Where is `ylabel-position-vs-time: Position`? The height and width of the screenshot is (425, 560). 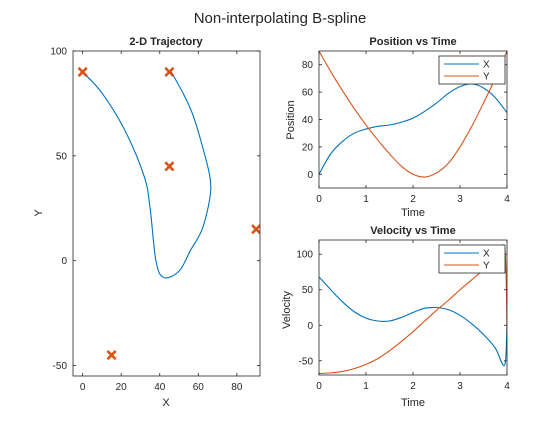 ylabel-position-vs-time: Position is located at coordinates (291, 119).